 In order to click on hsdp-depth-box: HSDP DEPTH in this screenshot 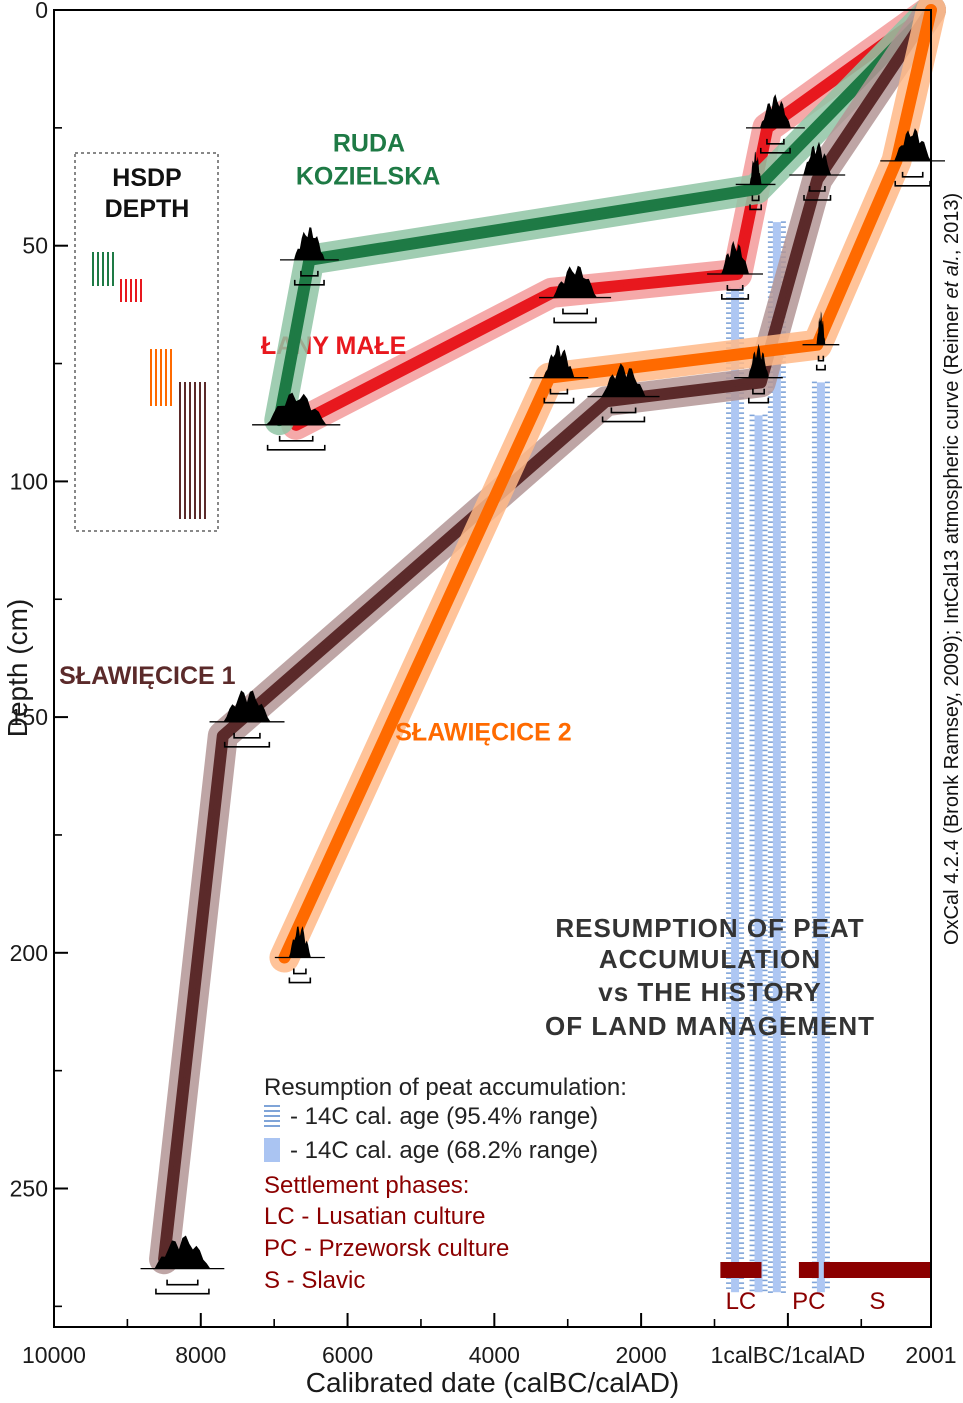, I will do `click(146, 342)`.